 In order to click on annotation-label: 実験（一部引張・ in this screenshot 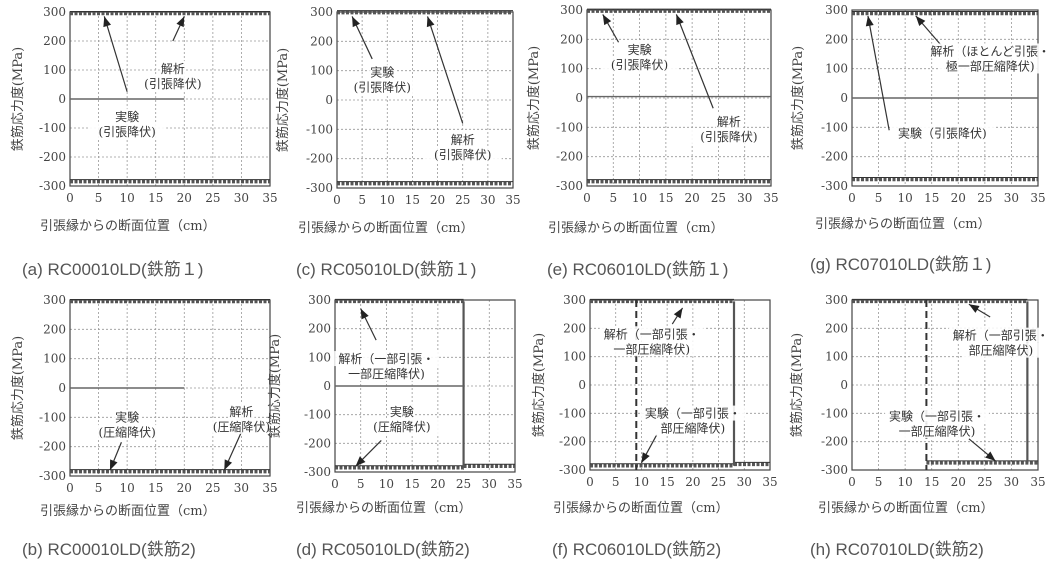, I will do `click(937, 415)`.